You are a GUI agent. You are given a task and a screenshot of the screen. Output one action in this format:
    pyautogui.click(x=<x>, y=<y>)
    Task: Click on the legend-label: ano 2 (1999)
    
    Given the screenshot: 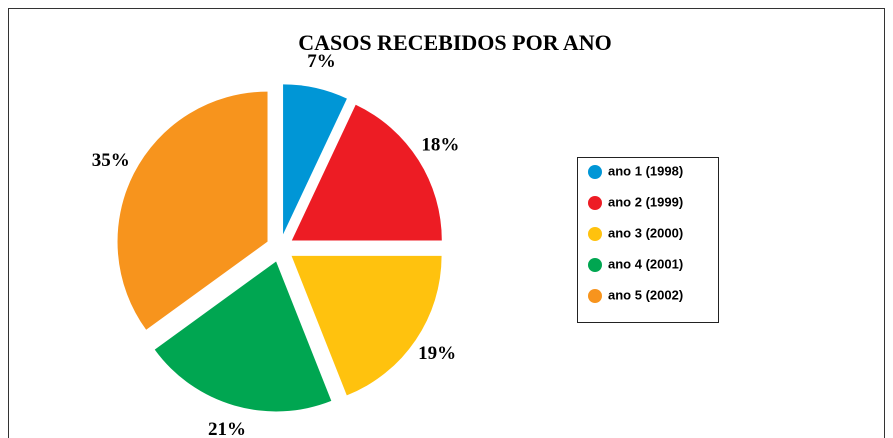 What is the action you would take?
    pyautogui.click(x=645, y=201)
    